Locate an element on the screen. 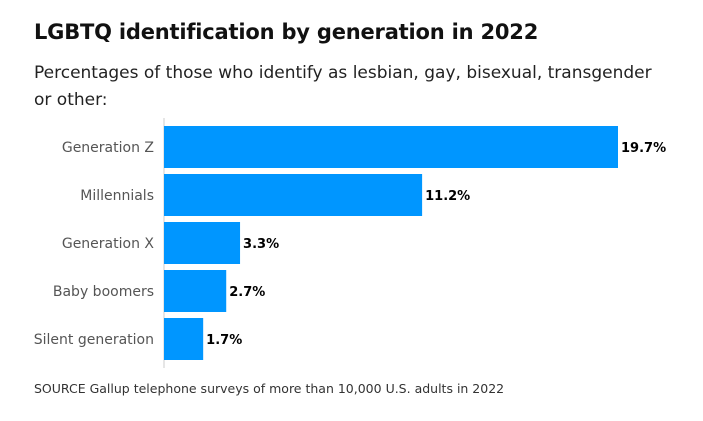 The width and height of the screenshot is (703, 421). category-label: Generation X is located at coordinates (108, 244).